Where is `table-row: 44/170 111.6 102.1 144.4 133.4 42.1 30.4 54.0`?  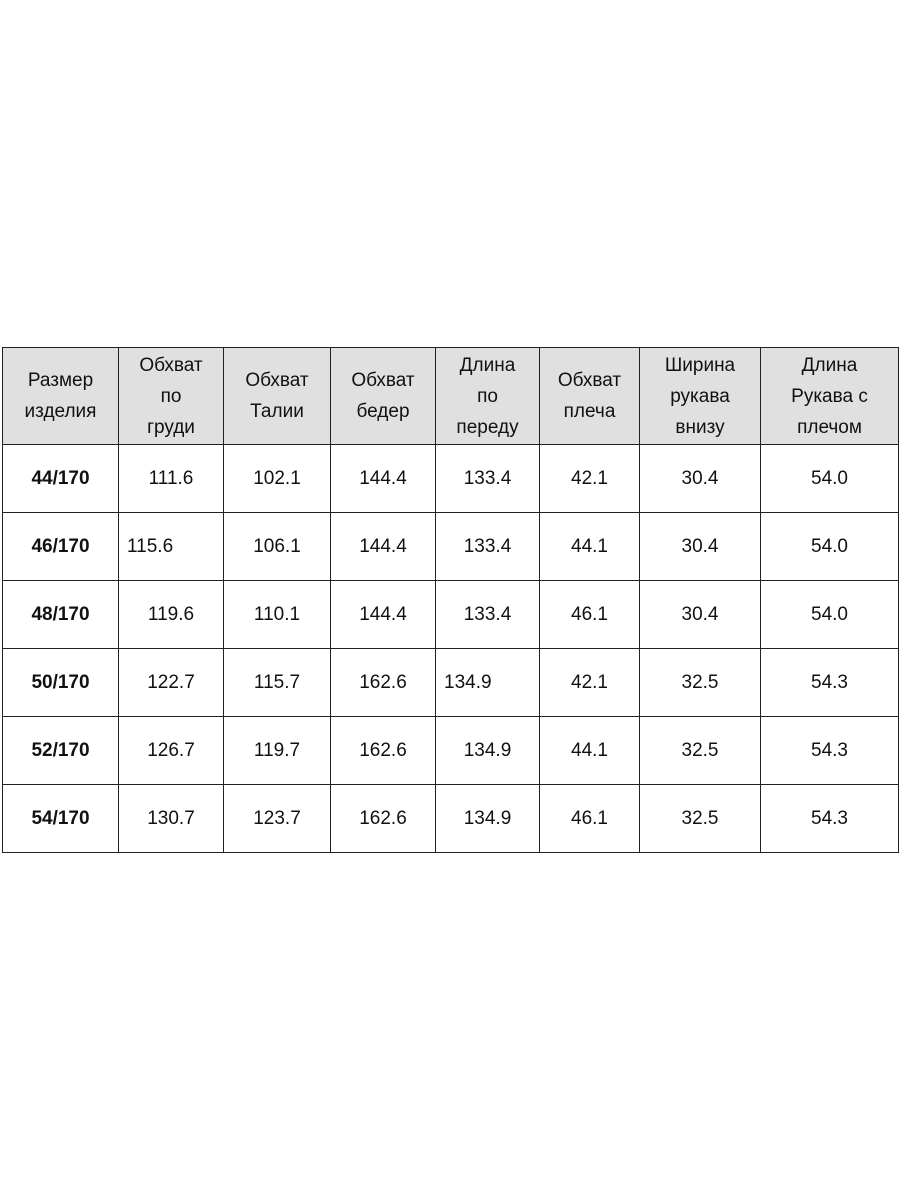
table-row: 44/170 111.6 102.1 144.4 133.4 42.1 30.4 54.0 is located at coordinates (450, 478).